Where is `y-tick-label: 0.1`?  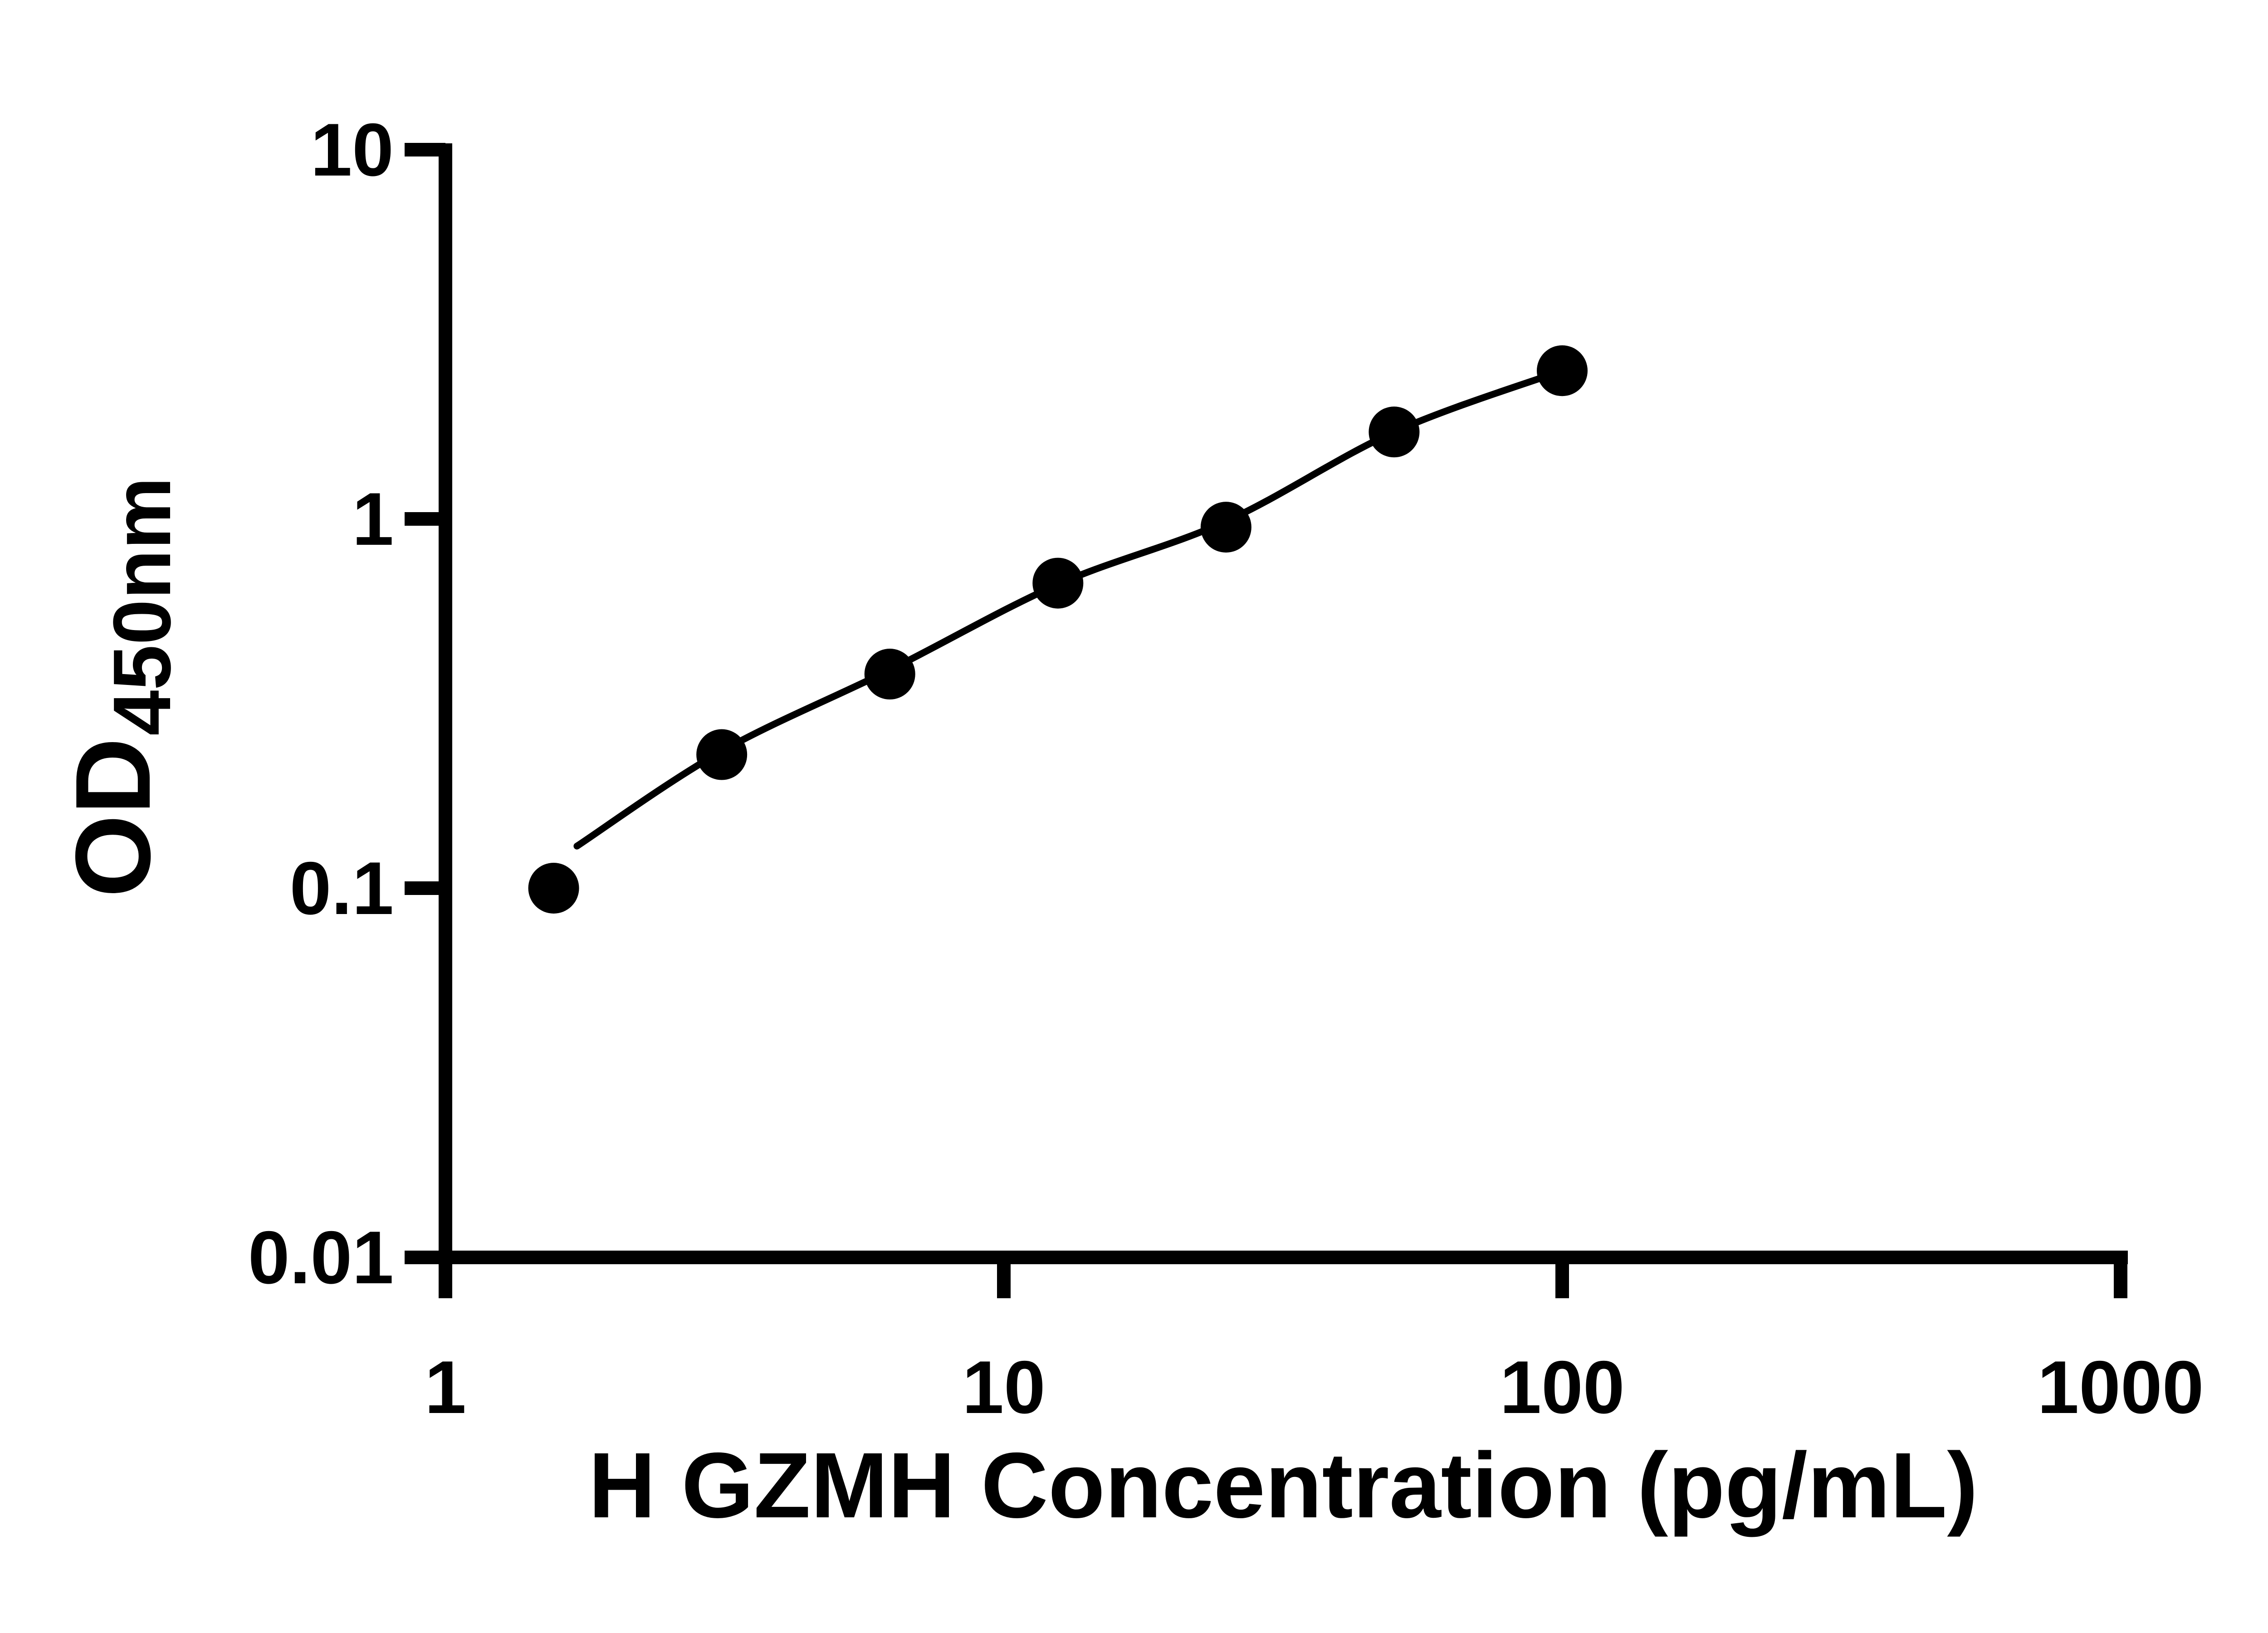
y-tick-label: 0.1 is located at coordinates (342, 888).